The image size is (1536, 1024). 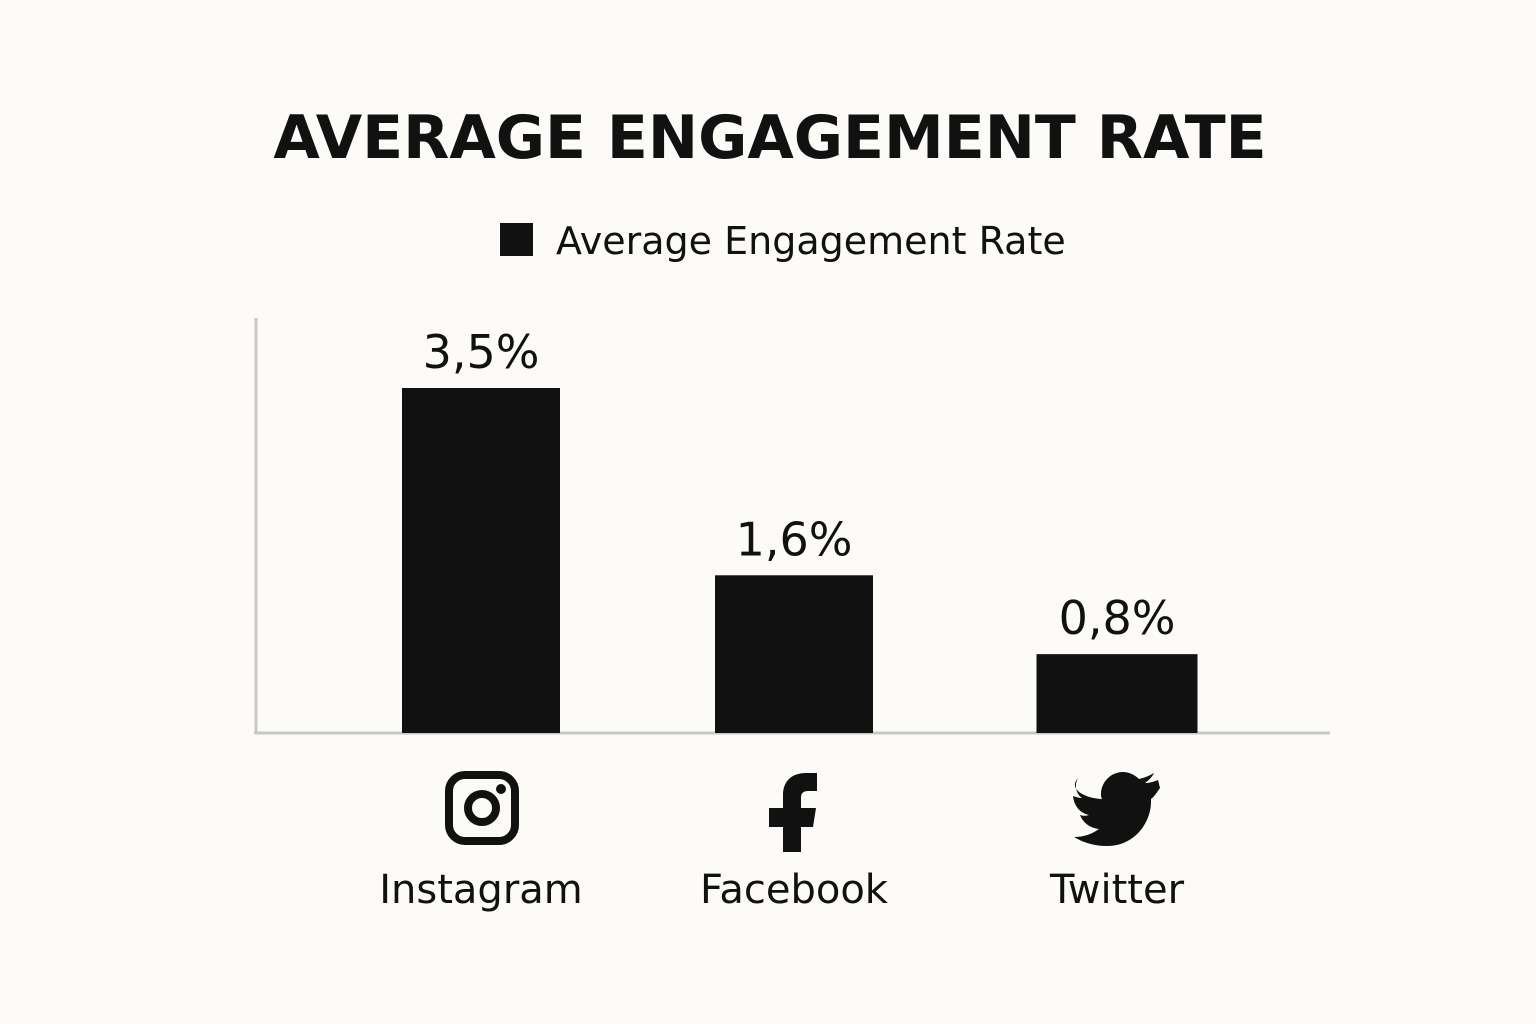 I want to click on value-label-twitter: 0,8%, so click(x=1117, y=618).